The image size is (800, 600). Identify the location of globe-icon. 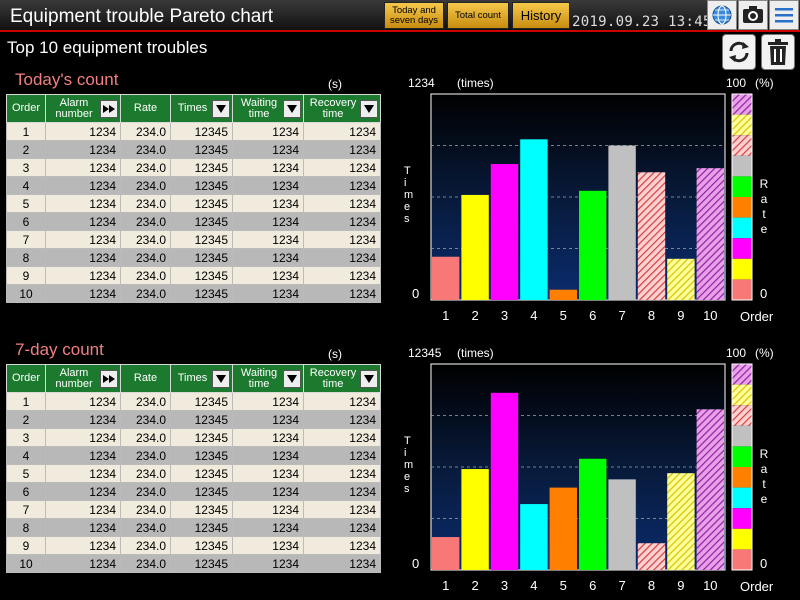
(722, 15).